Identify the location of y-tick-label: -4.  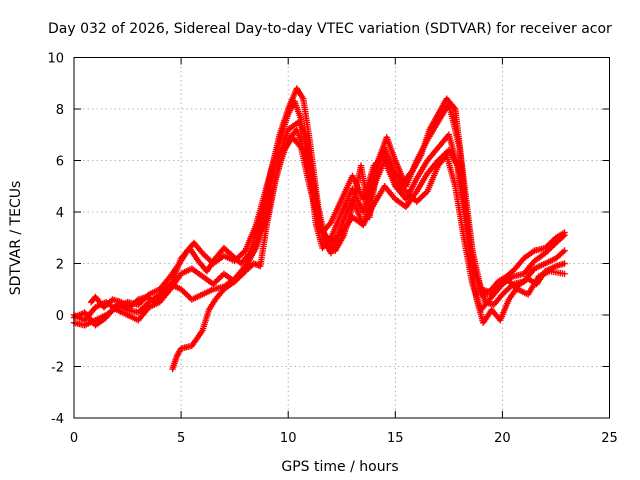
(57, 419).